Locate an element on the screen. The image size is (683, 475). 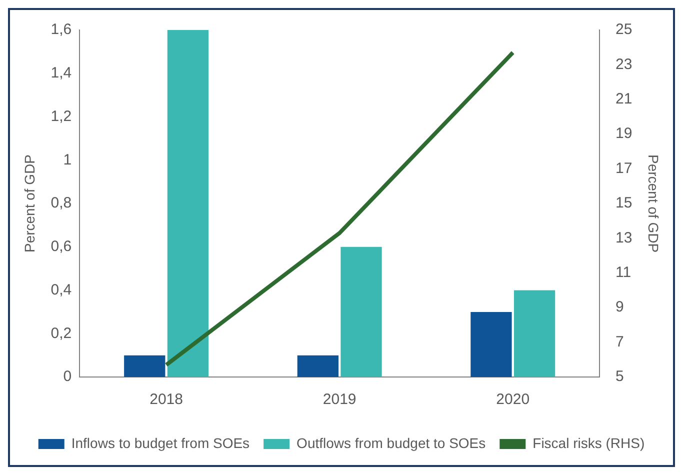
y2-tick-label: 19 is located at coordinates (624, 133).